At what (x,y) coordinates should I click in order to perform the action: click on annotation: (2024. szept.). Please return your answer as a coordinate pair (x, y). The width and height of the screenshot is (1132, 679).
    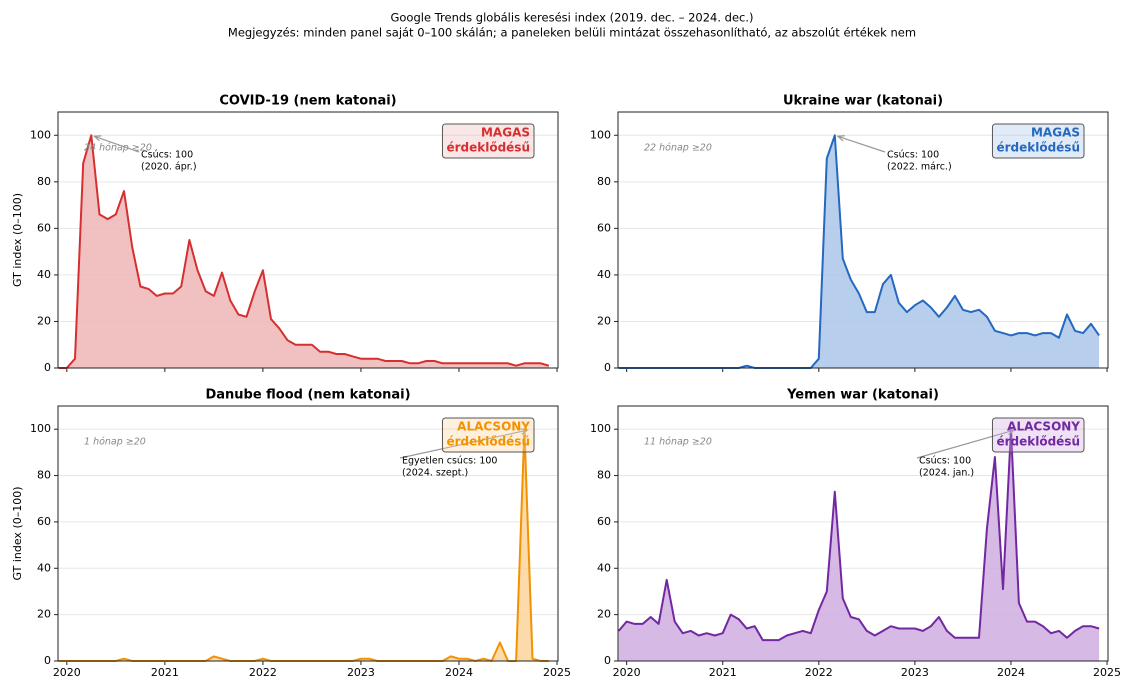
    Looking at the image, I should click on (435, 473).